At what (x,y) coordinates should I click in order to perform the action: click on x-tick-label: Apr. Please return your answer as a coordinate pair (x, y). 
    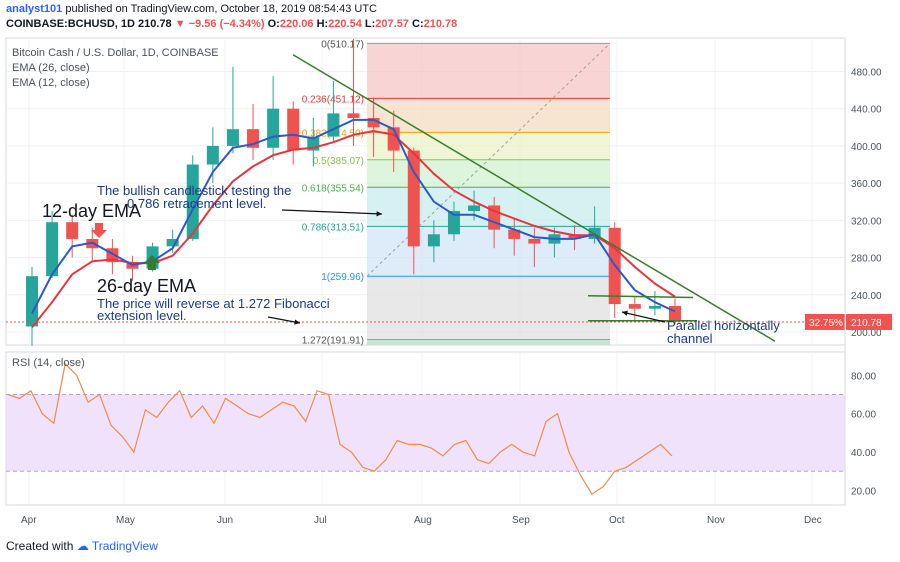
    Looking at the image, I should click on (29, 520).